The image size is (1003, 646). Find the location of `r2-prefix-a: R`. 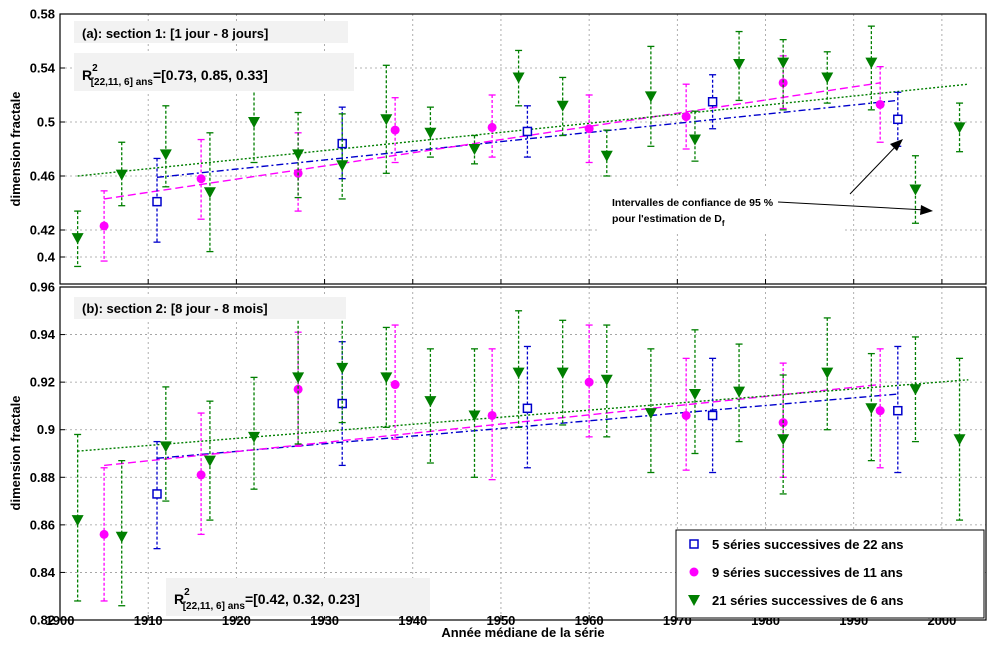

r2-prefix-a: R is located at coordinates (87, 75).